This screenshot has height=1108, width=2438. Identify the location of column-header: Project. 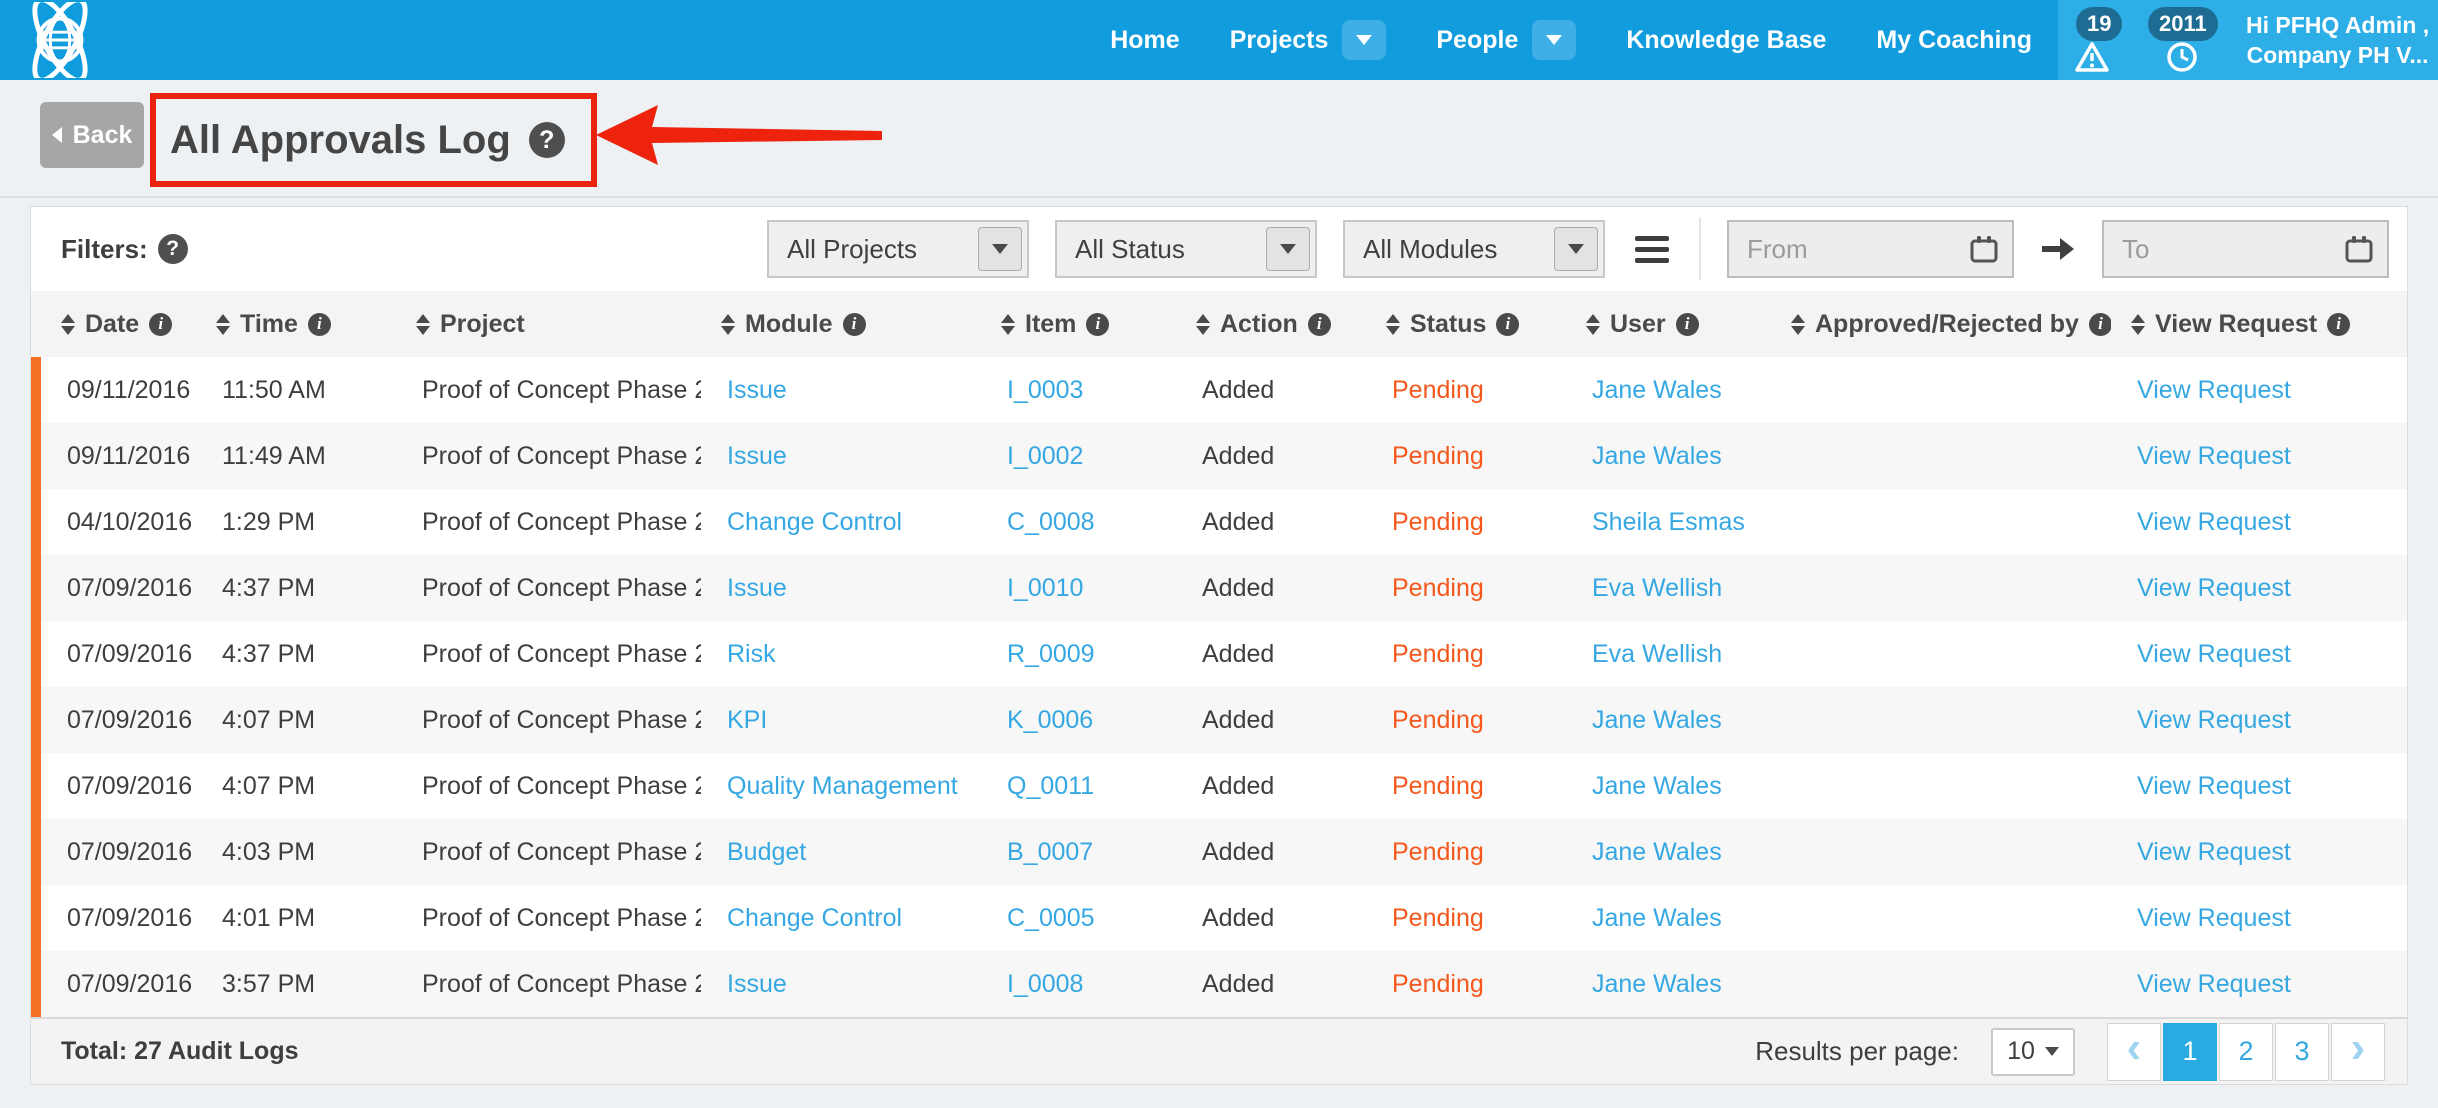
(548, 324).